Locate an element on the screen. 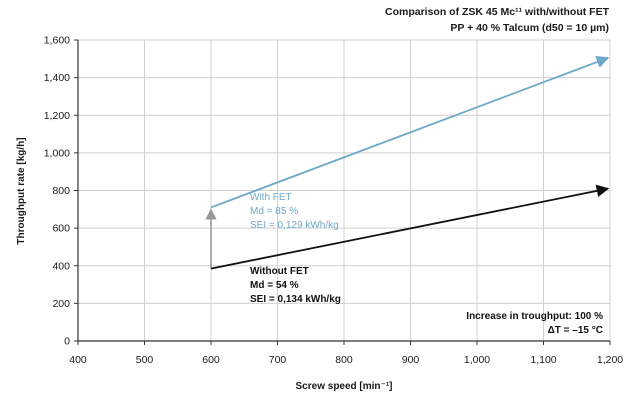 The width and height of the screenshot is (631, 394). x-tick-label: 600 is located at coordinates (211, 360).